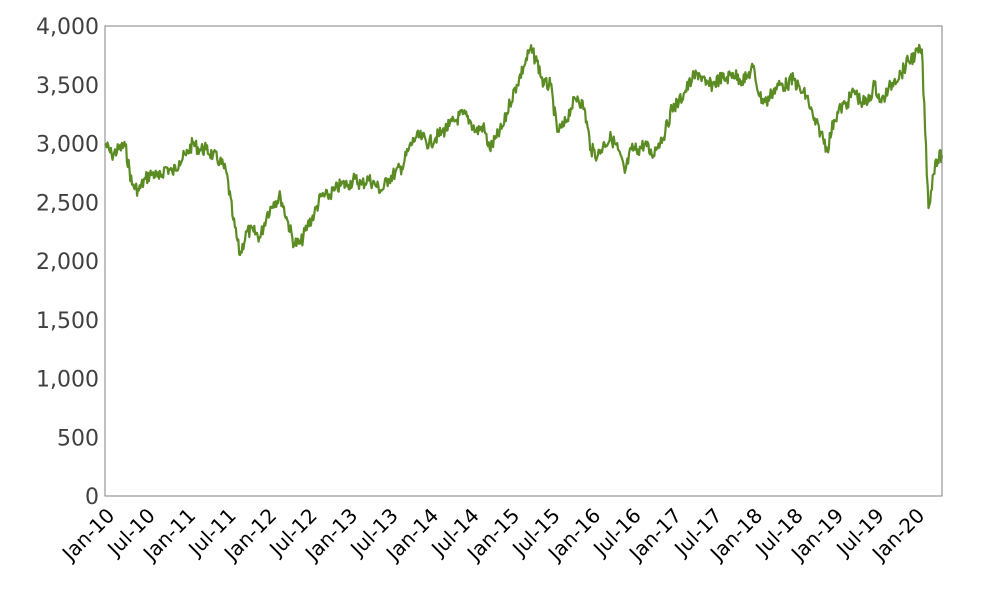 This screenshot has height=600, width=1000. I want to click on y-tick-label: 0, so click(92, 497).